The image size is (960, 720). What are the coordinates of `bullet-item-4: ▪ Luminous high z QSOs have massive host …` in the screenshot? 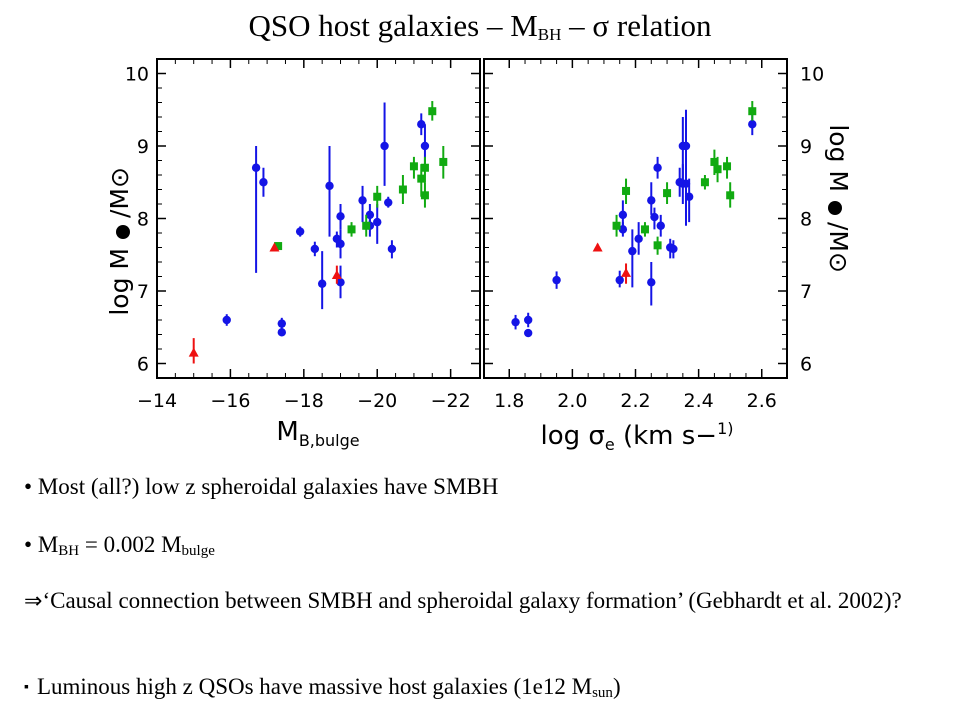 It's located at (322, 688).